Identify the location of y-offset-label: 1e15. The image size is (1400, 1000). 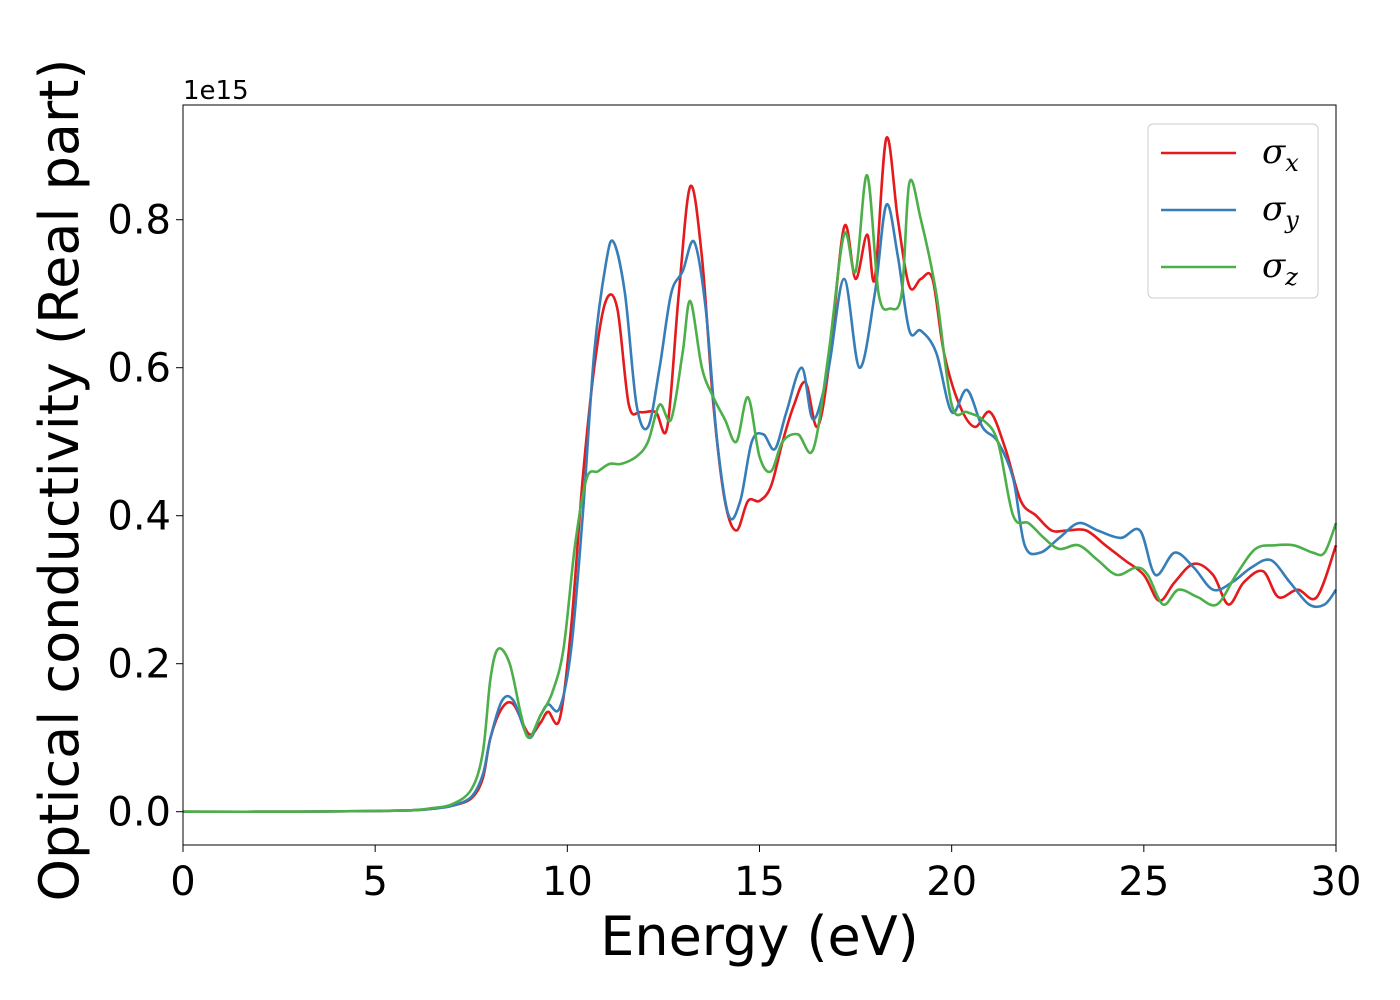
(216, 91).